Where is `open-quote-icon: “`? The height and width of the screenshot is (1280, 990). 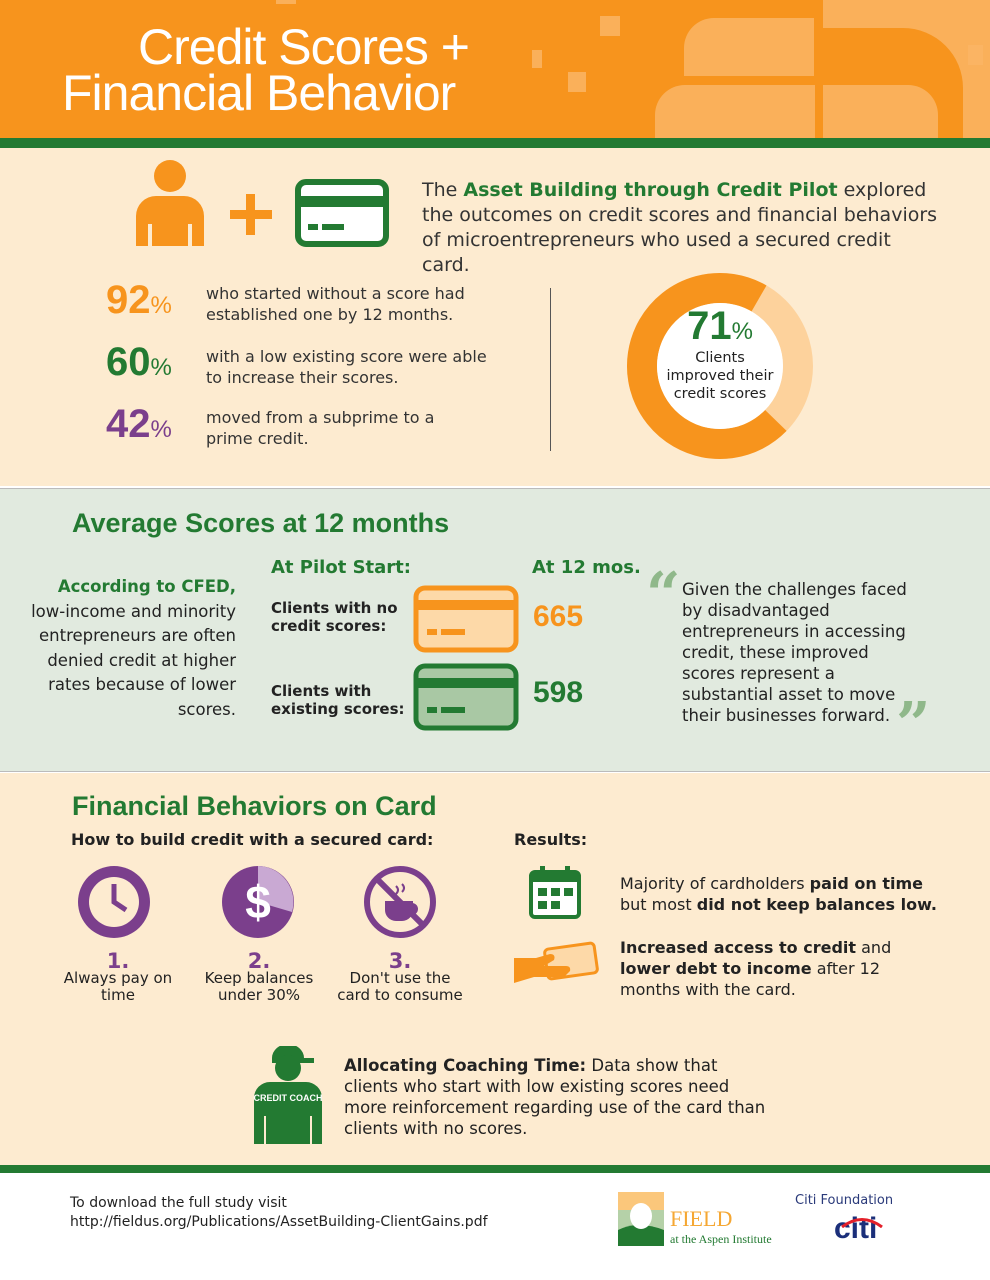
open-quote-icon: “ is located at coordinates (663, 595).